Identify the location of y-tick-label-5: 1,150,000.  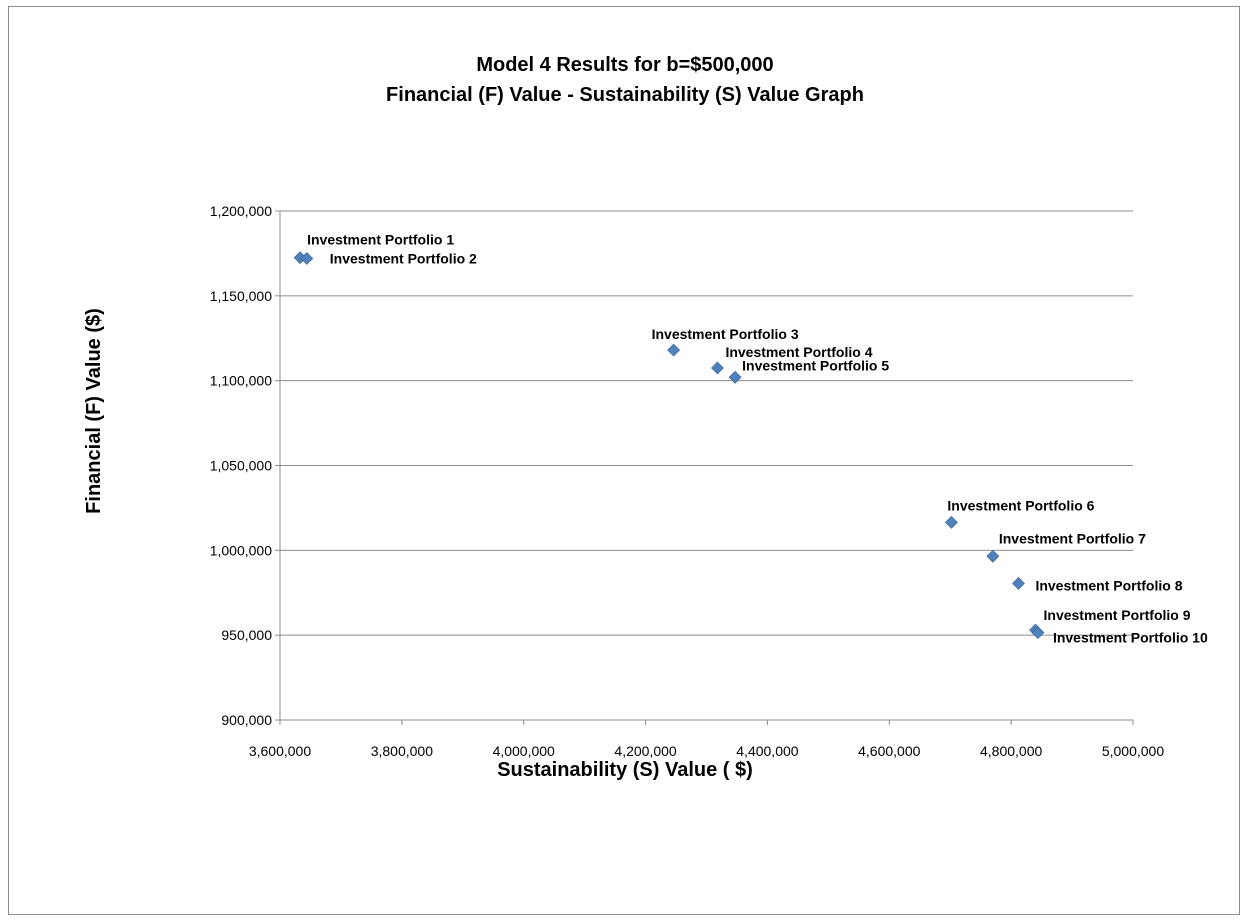
(241, 296).